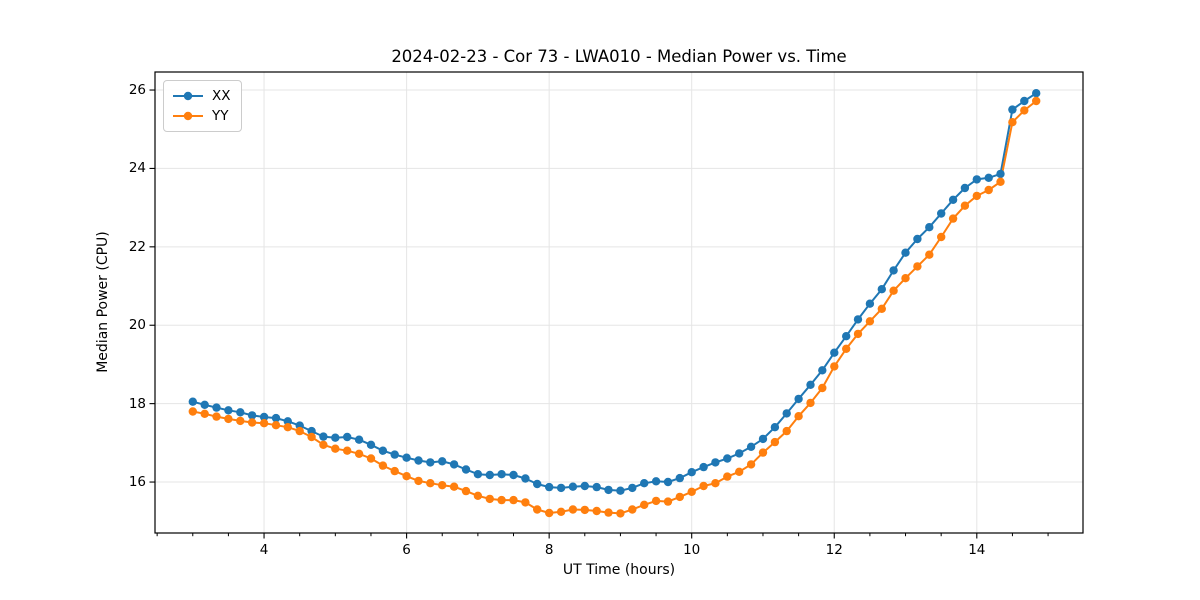  I want to click on legend-label-xx: XX, so click(221, 96).